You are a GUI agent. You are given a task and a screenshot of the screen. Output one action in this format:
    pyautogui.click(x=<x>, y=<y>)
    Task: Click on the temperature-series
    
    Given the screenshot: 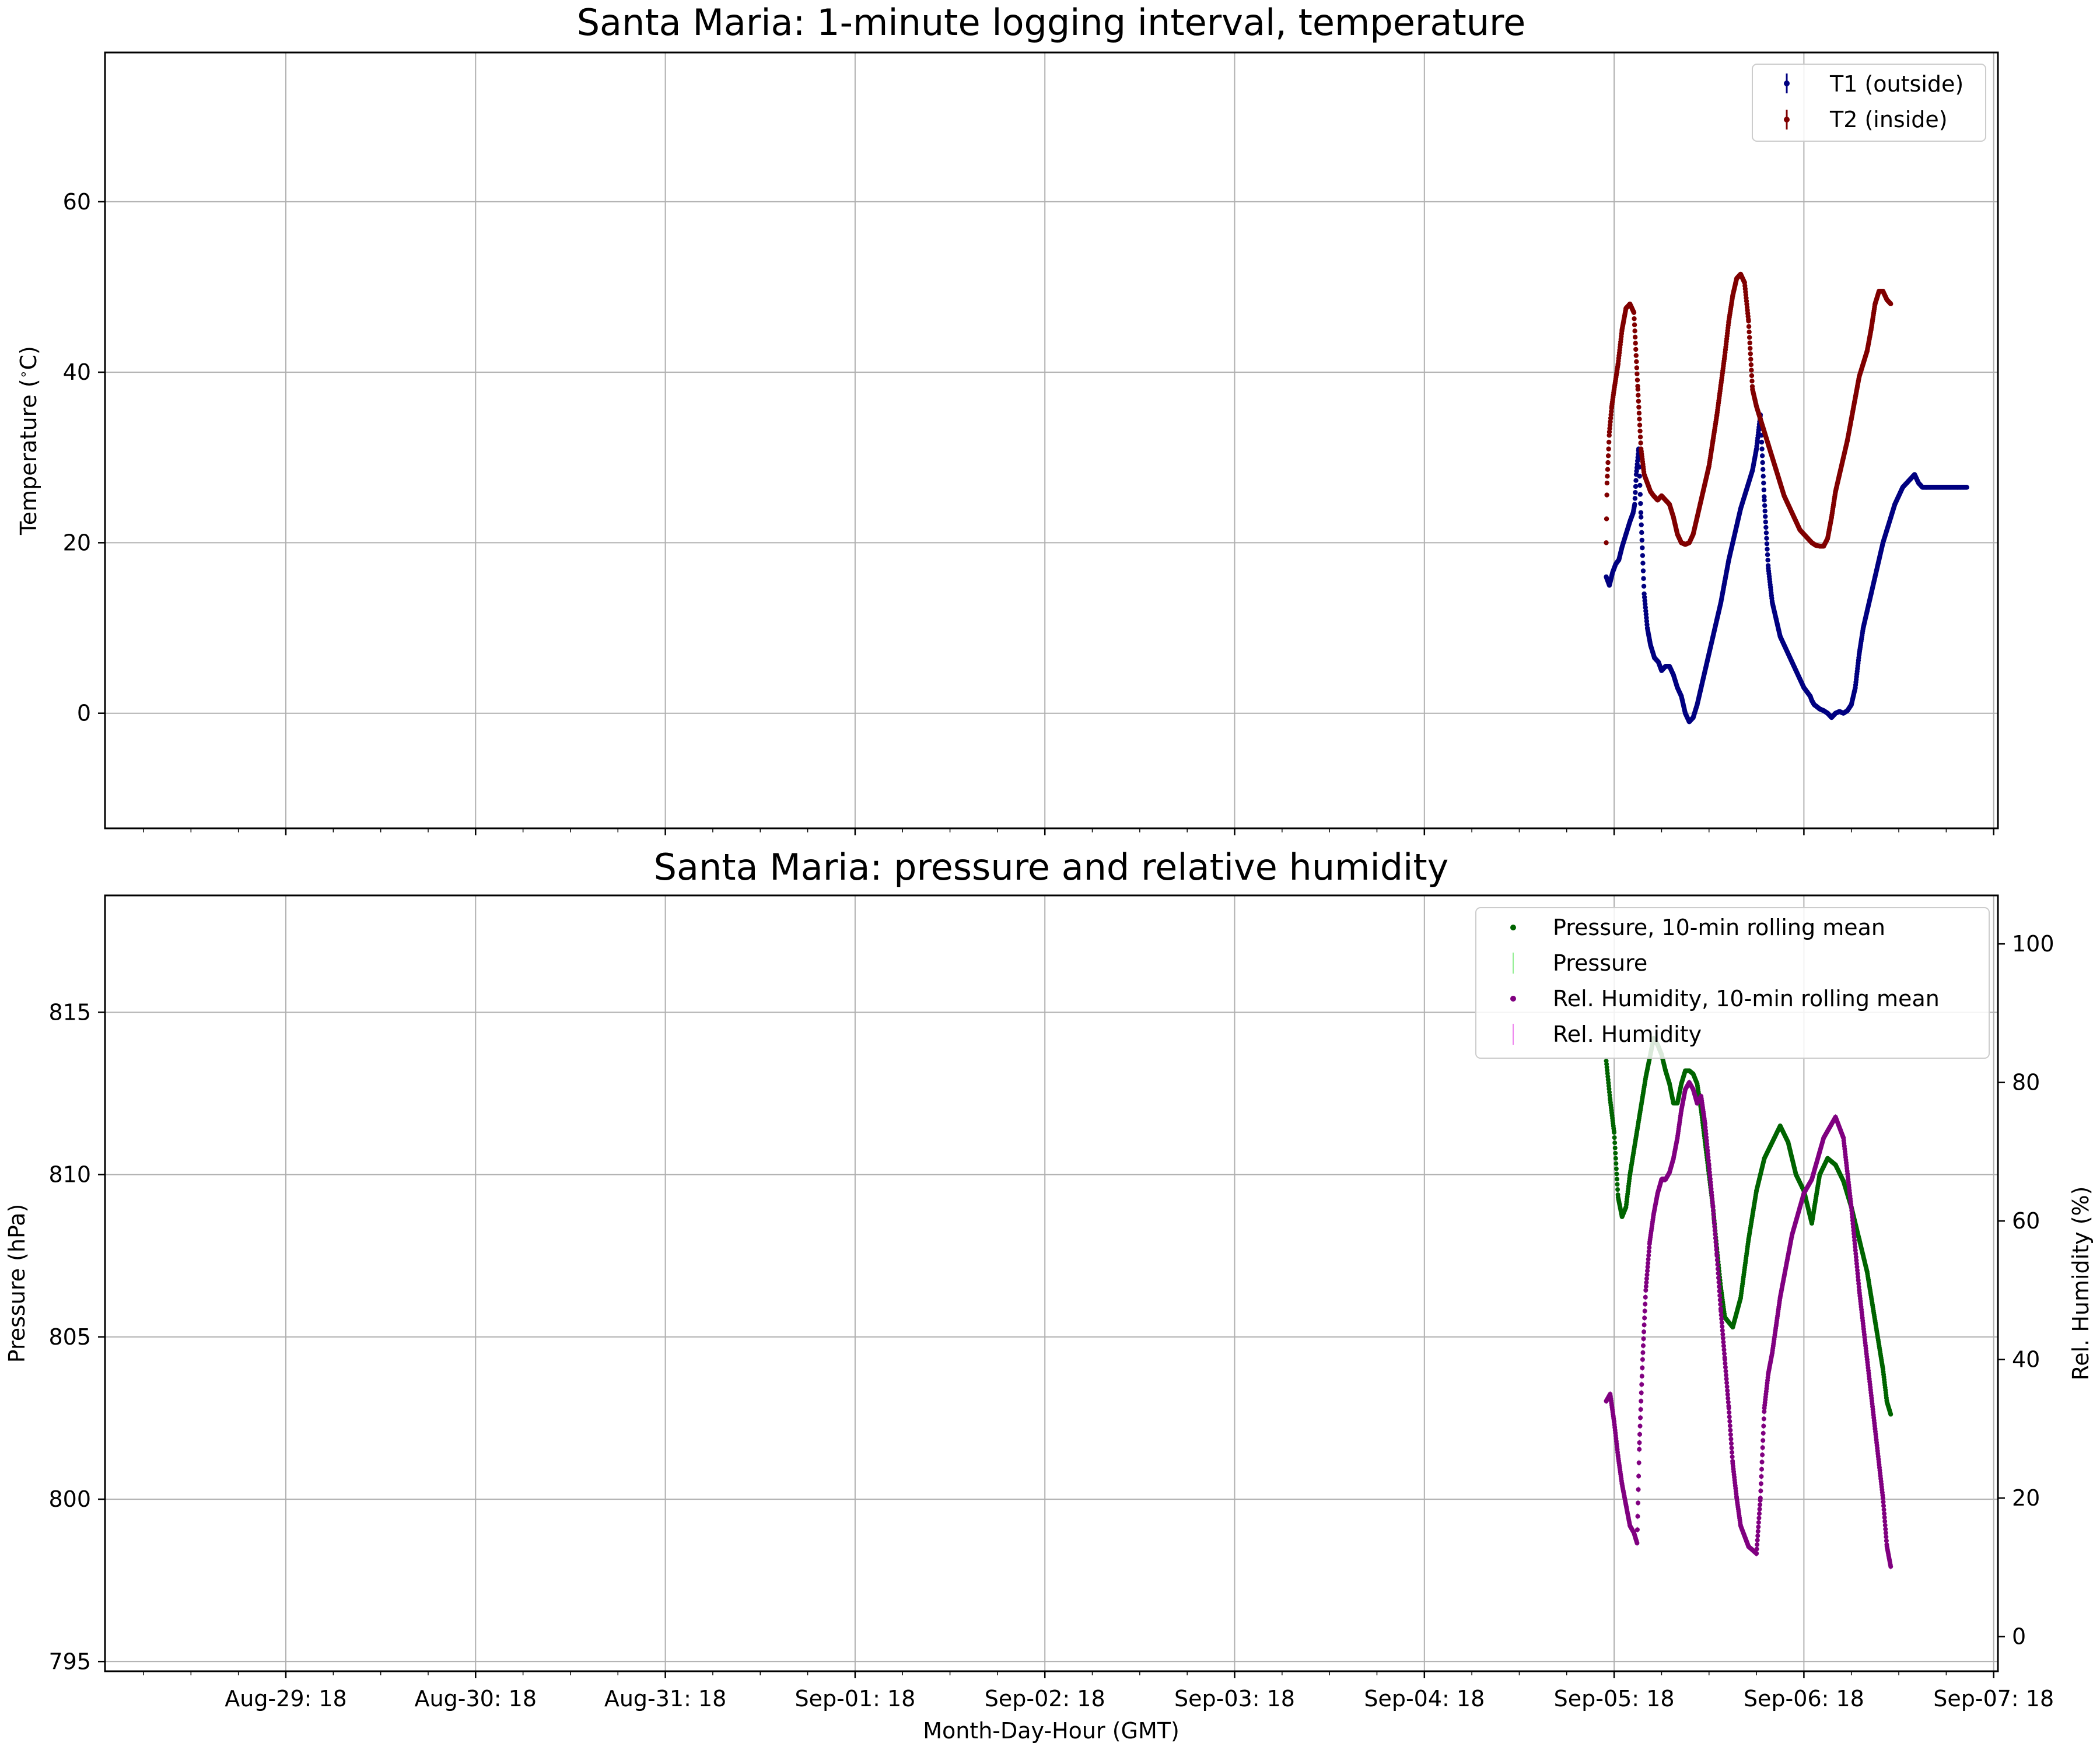 What is the action you would take?
    pyautogui.click(x=1786, y=497)
    